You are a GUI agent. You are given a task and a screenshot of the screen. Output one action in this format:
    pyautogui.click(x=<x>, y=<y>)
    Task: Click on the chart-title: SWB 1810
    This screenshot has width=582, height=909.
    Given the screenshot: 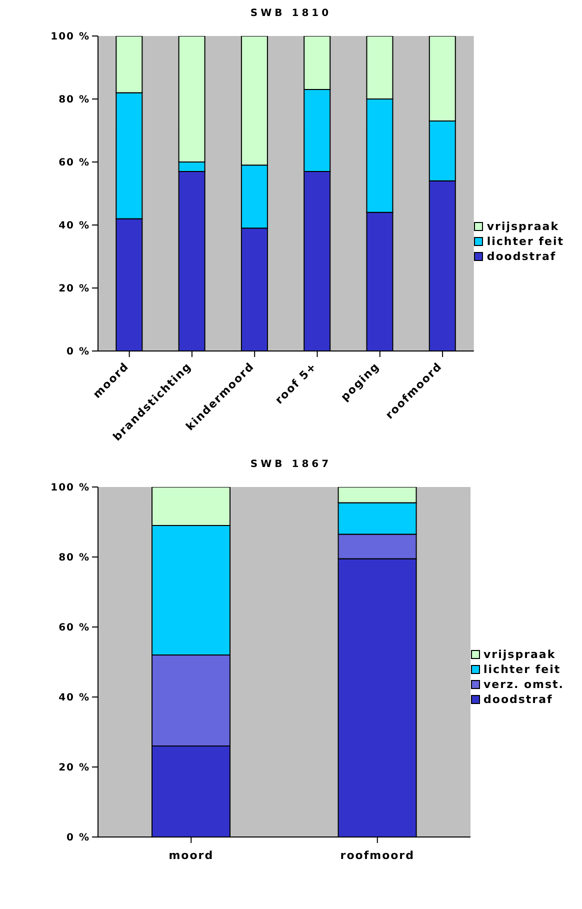 What is the action you would take?
    pyautogui.click(x=291, y=13)
    